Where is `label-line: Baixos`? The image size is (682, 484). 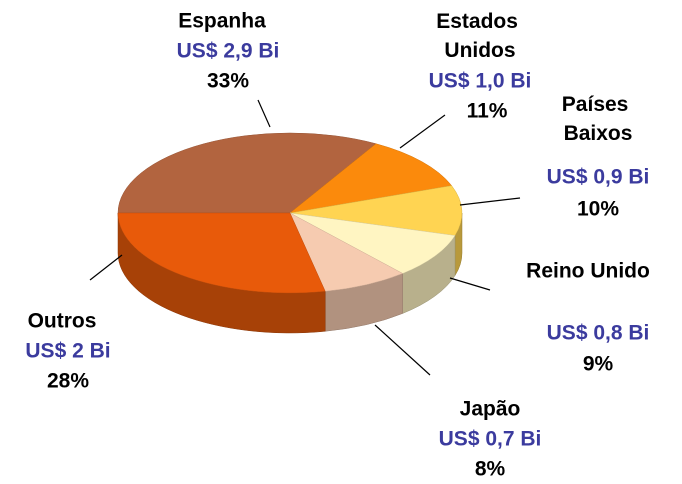 label-line: Baixos is located at coordinates (598, 133).